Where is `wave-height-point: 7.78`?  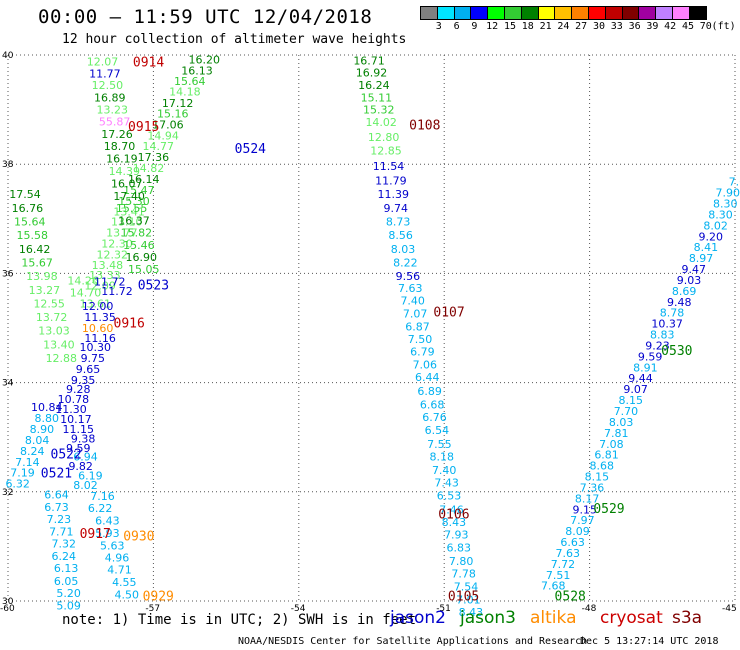 wave-height-point: 7.78 is located at coordinates (463, 574).